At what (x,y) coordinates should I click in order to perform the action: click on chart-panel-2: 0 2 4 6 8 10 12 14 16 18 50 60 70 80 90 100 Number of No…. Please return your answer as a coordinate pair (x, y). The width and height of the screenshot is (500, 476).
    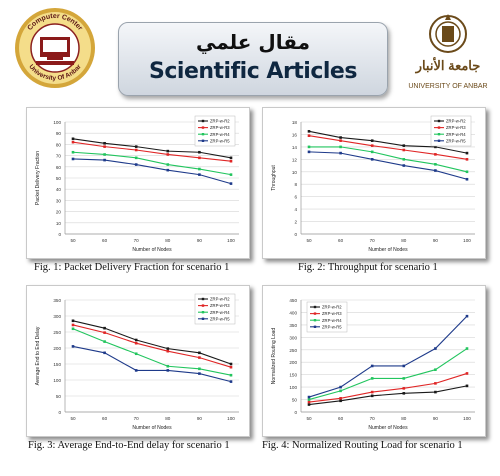
    Looking at the image, I should click on (374, 183).